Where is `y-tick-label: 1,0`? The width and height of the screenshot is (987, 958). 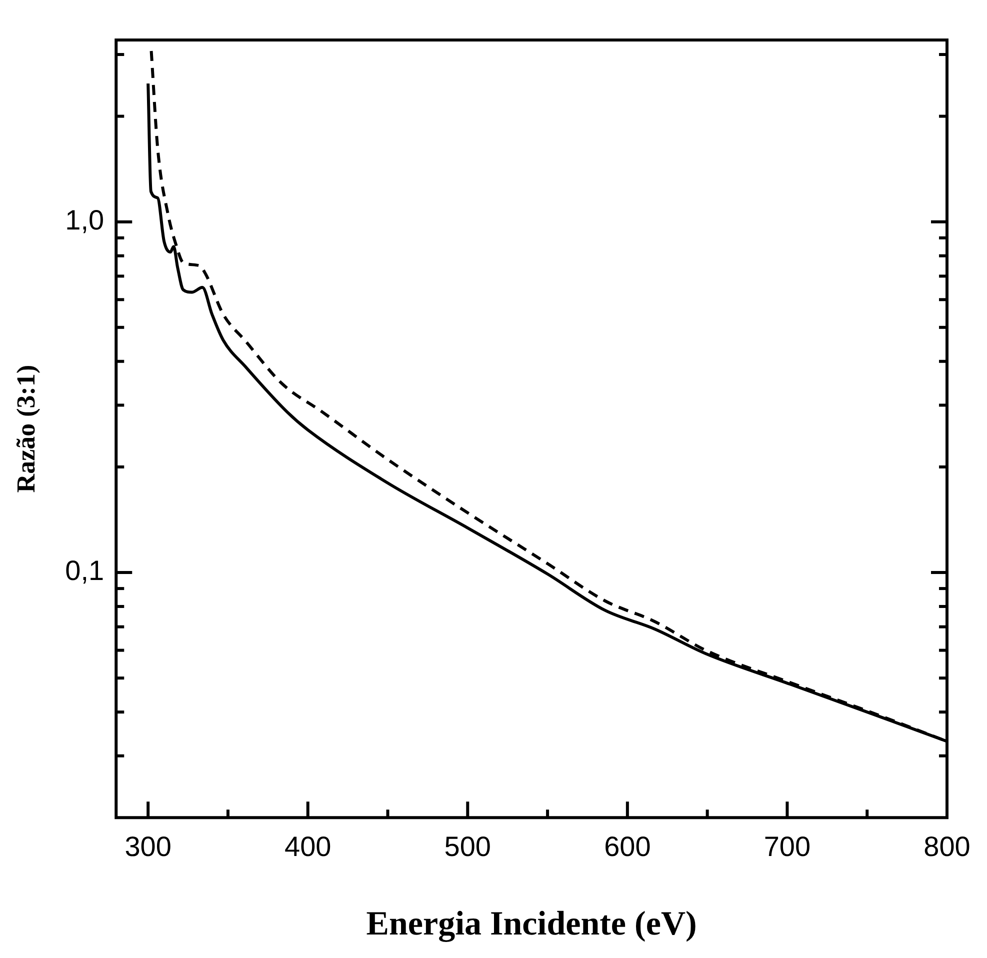
y-tick-label: 1,0 is located at coordinates (84, 220).